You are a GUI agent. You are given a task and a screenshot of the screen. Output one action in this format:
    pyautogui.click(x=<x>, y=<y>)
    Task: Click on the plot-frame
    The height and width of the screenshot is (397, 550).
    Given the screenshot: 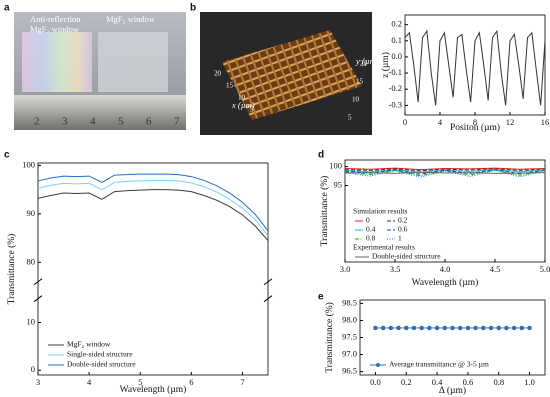 What is the action you would take?
    pyautogui.click(x=475, y=65)
    